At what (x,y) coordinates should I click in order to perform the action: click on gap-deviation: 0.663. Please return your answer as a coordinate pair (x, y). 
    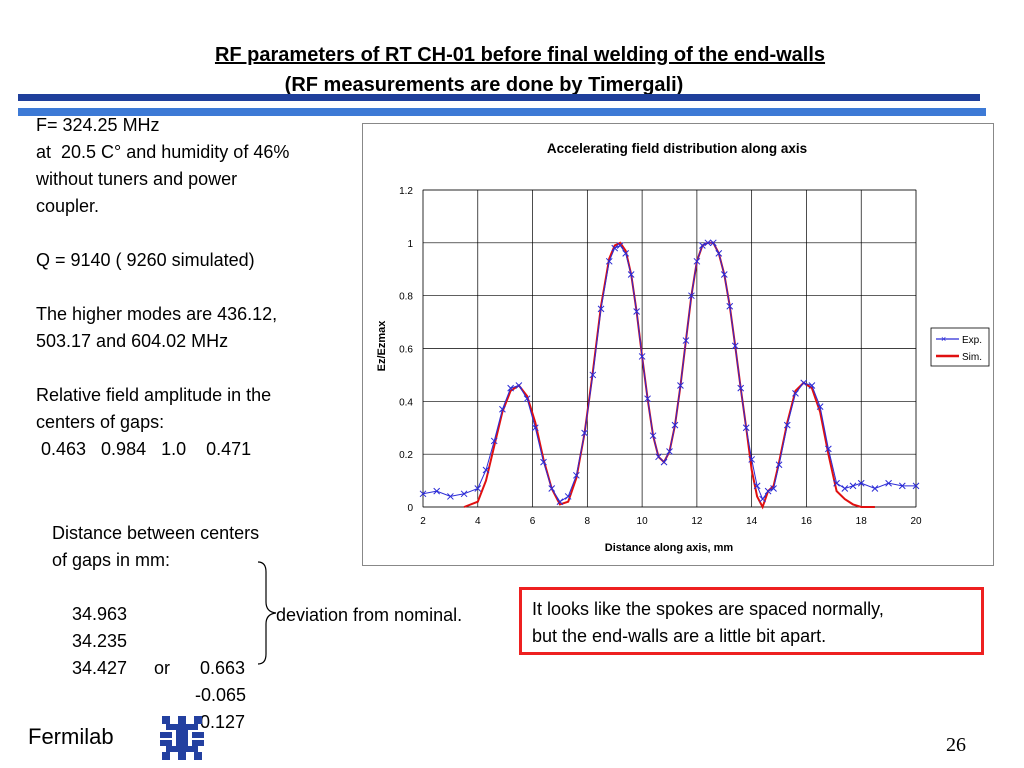
    Looking at the image, I should click on (223, 668).